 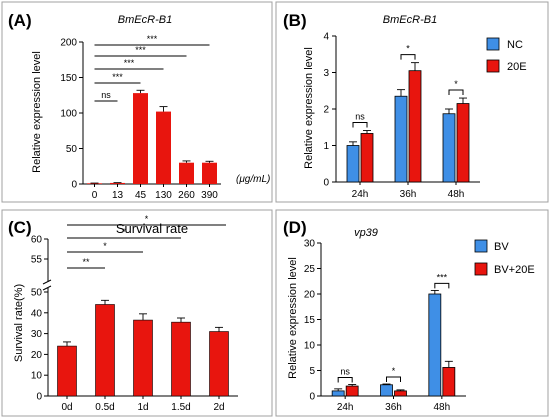 What do you see at coordinates (514, 270) in the screenshot?
I see `panel-d-legend-label: BV+20E` at bounding box center [514, 270].